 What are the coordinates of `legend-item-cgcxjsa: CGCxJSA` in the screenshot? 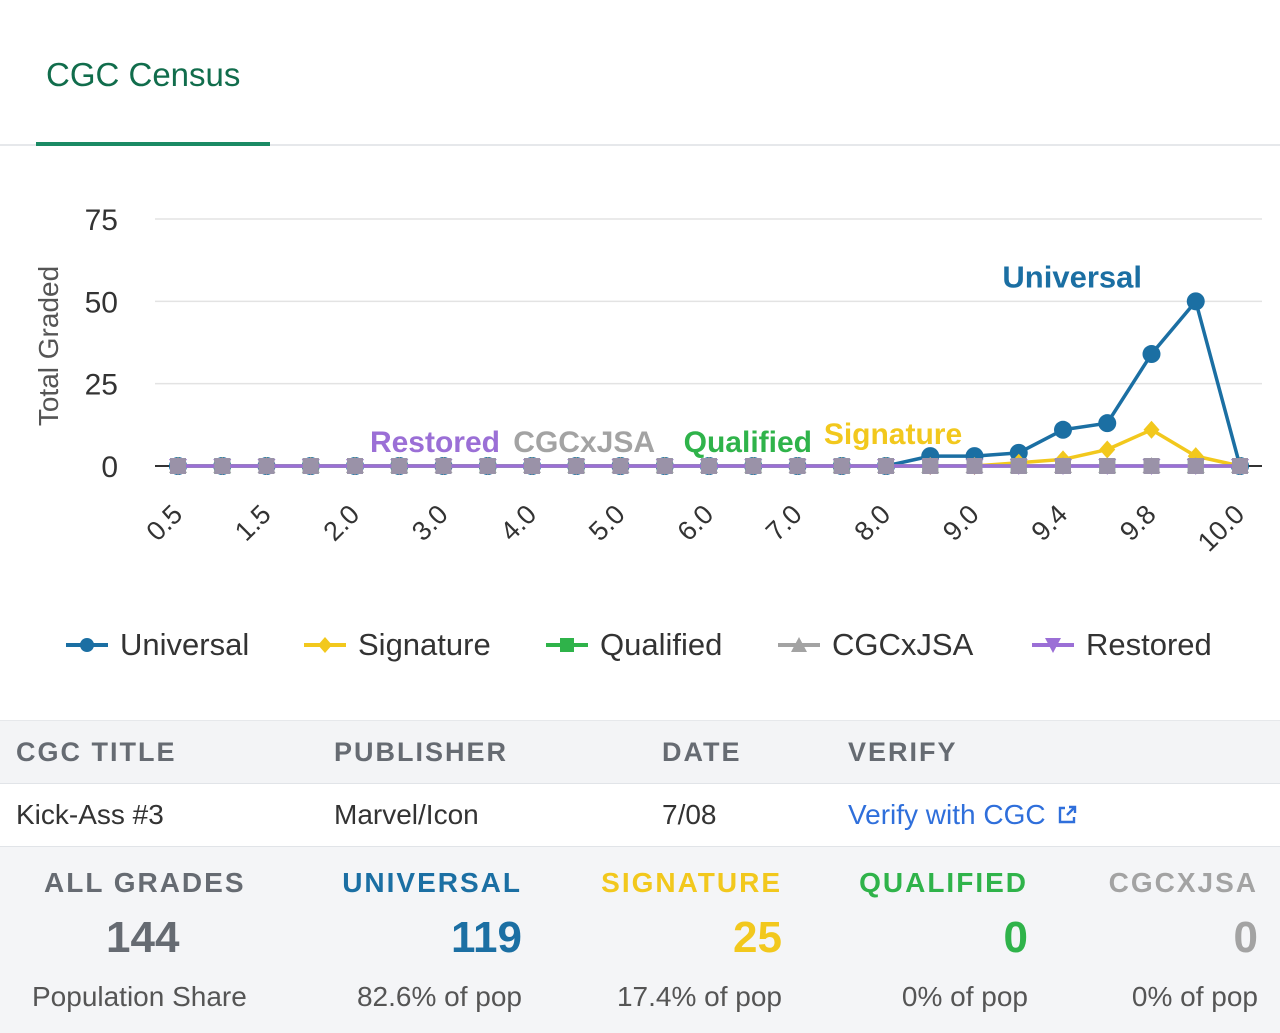 It's located at (875, 645).